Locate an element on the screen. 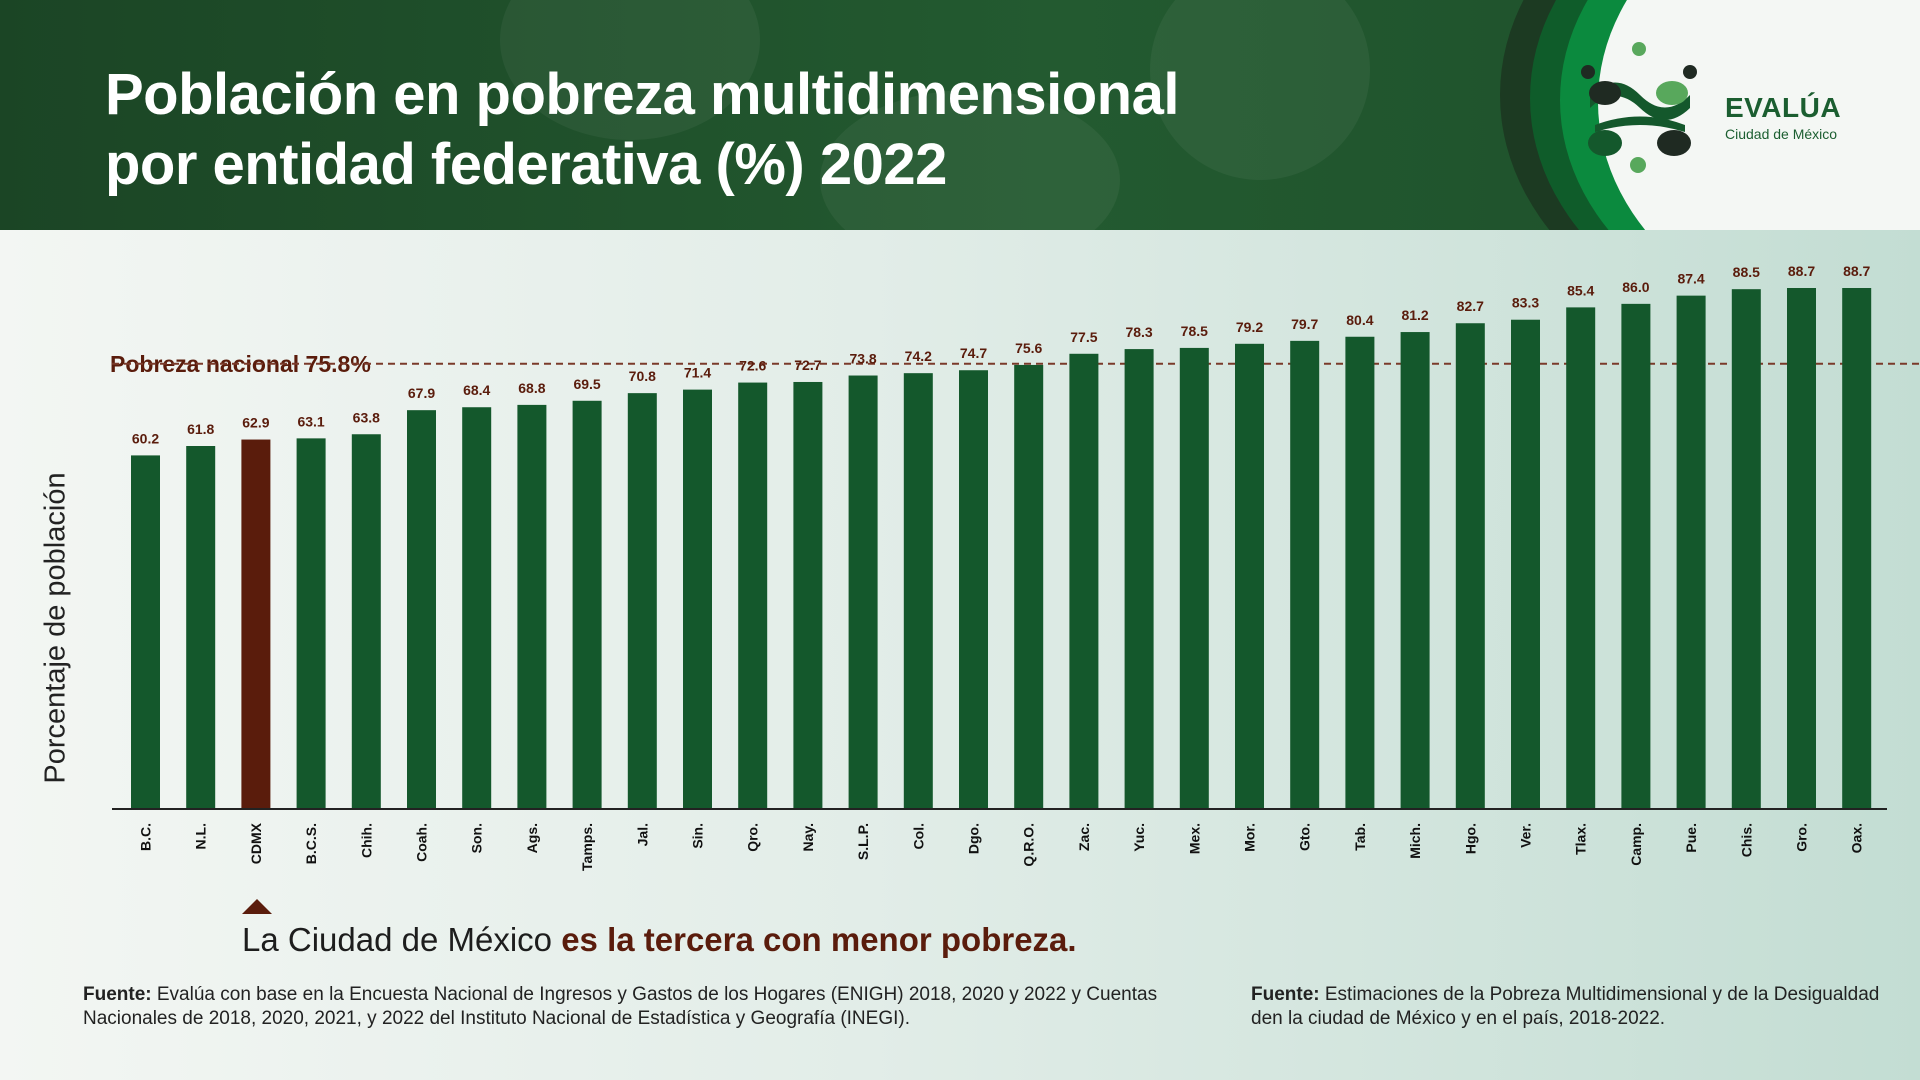 The image size is (1920, 1080). bar-col is located at coordinates (918, 591).